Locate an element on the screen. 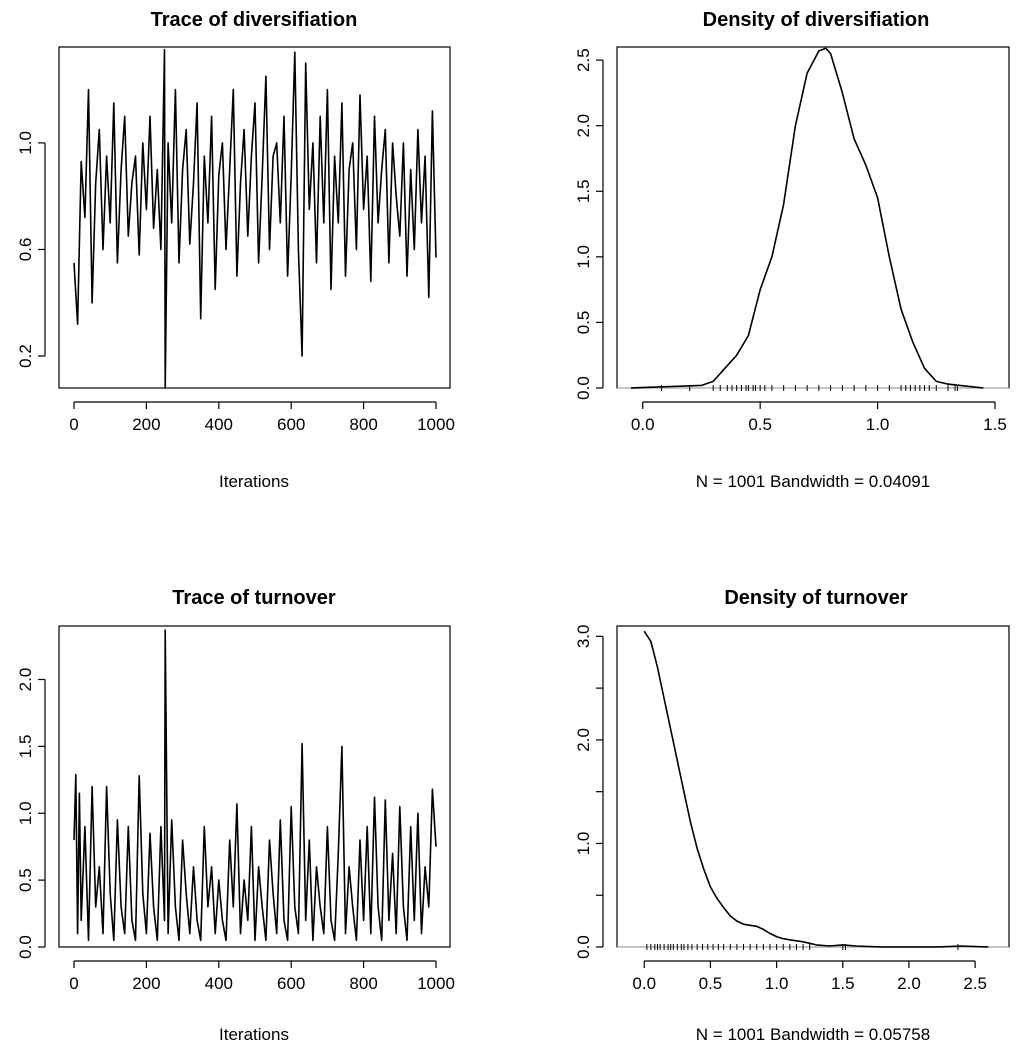  panel-title: Trace of diversifiation is located at coordinates (254, 20).